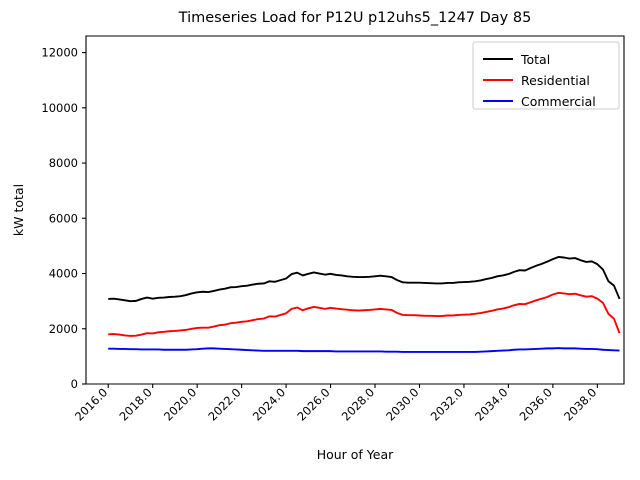 Image resolution: width=640 pixels, height=480 pixels. Describe the element at coordinates (63, 163) in the screenshot. I see `y-tick-label: 8000` at that location.